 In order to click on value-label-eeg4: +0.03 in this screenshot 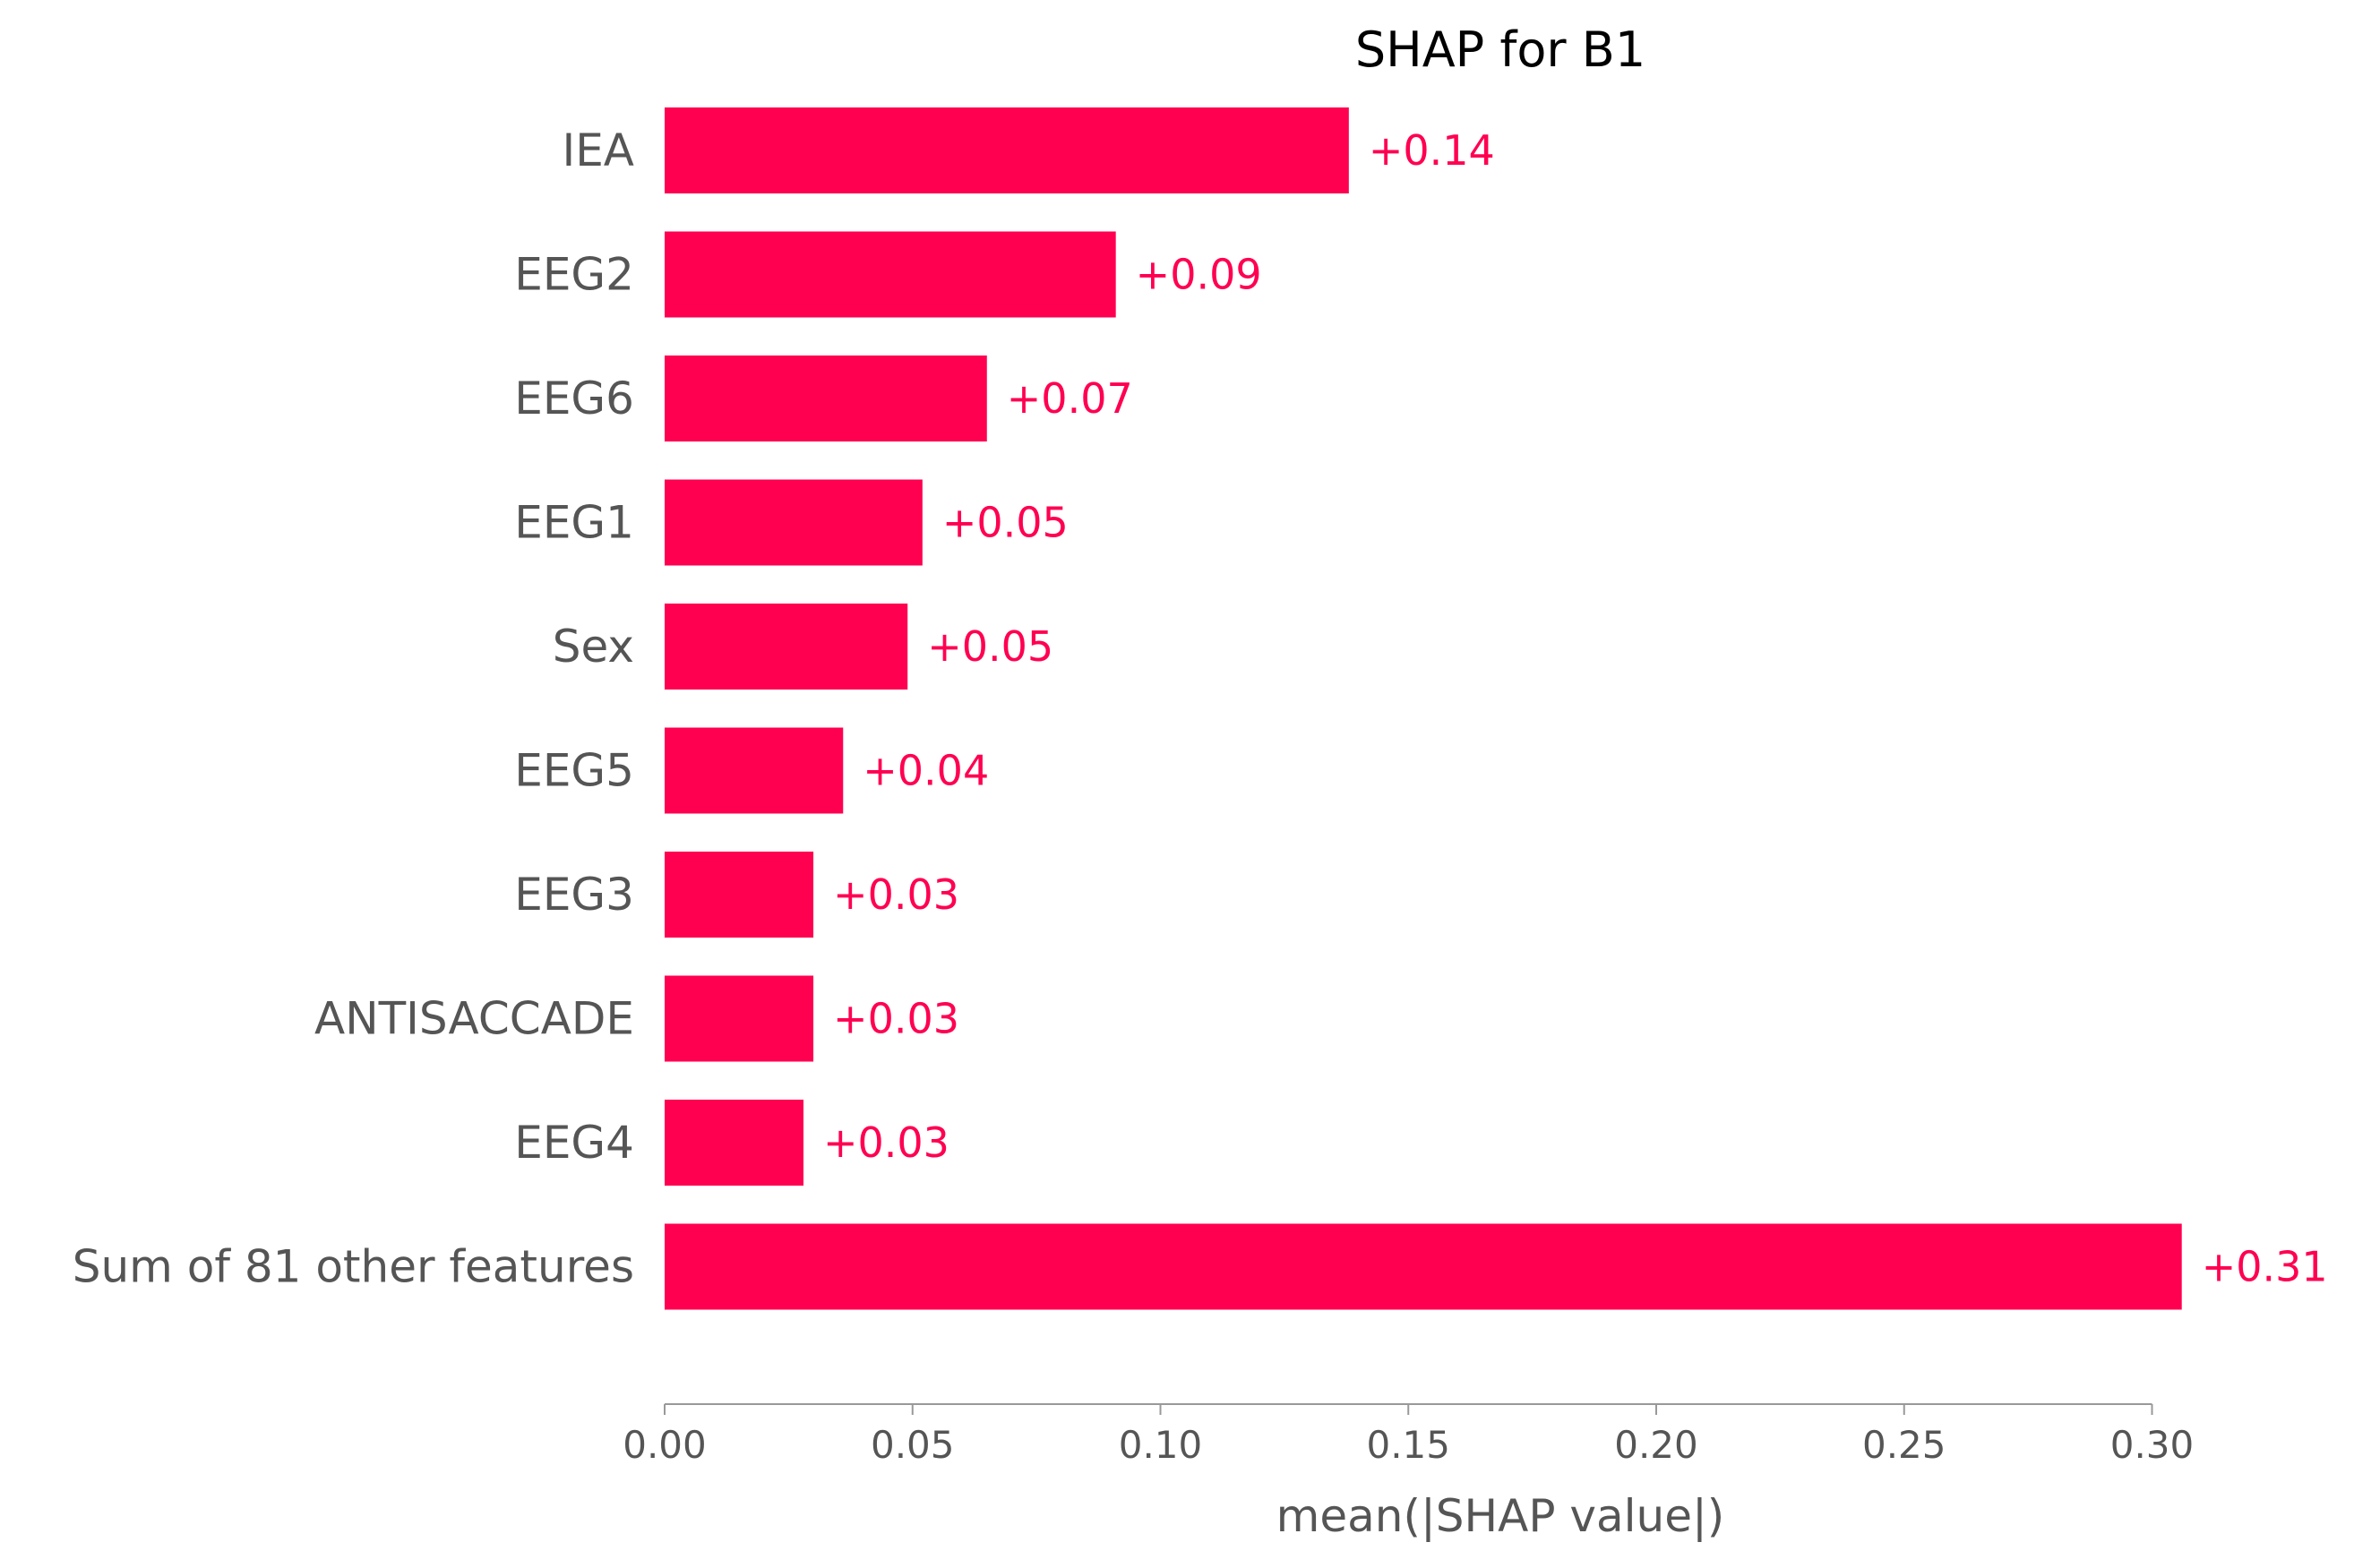, I will do `click(886, 1142)`.